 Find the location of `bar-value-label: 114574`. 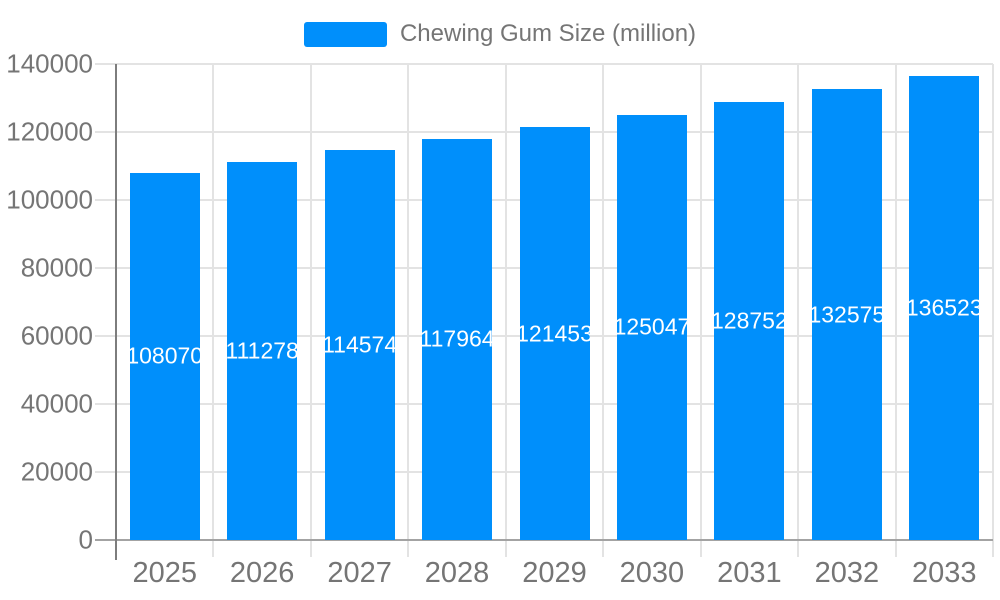

bar-value-label: 114574 is located at coordinates (359, 344).